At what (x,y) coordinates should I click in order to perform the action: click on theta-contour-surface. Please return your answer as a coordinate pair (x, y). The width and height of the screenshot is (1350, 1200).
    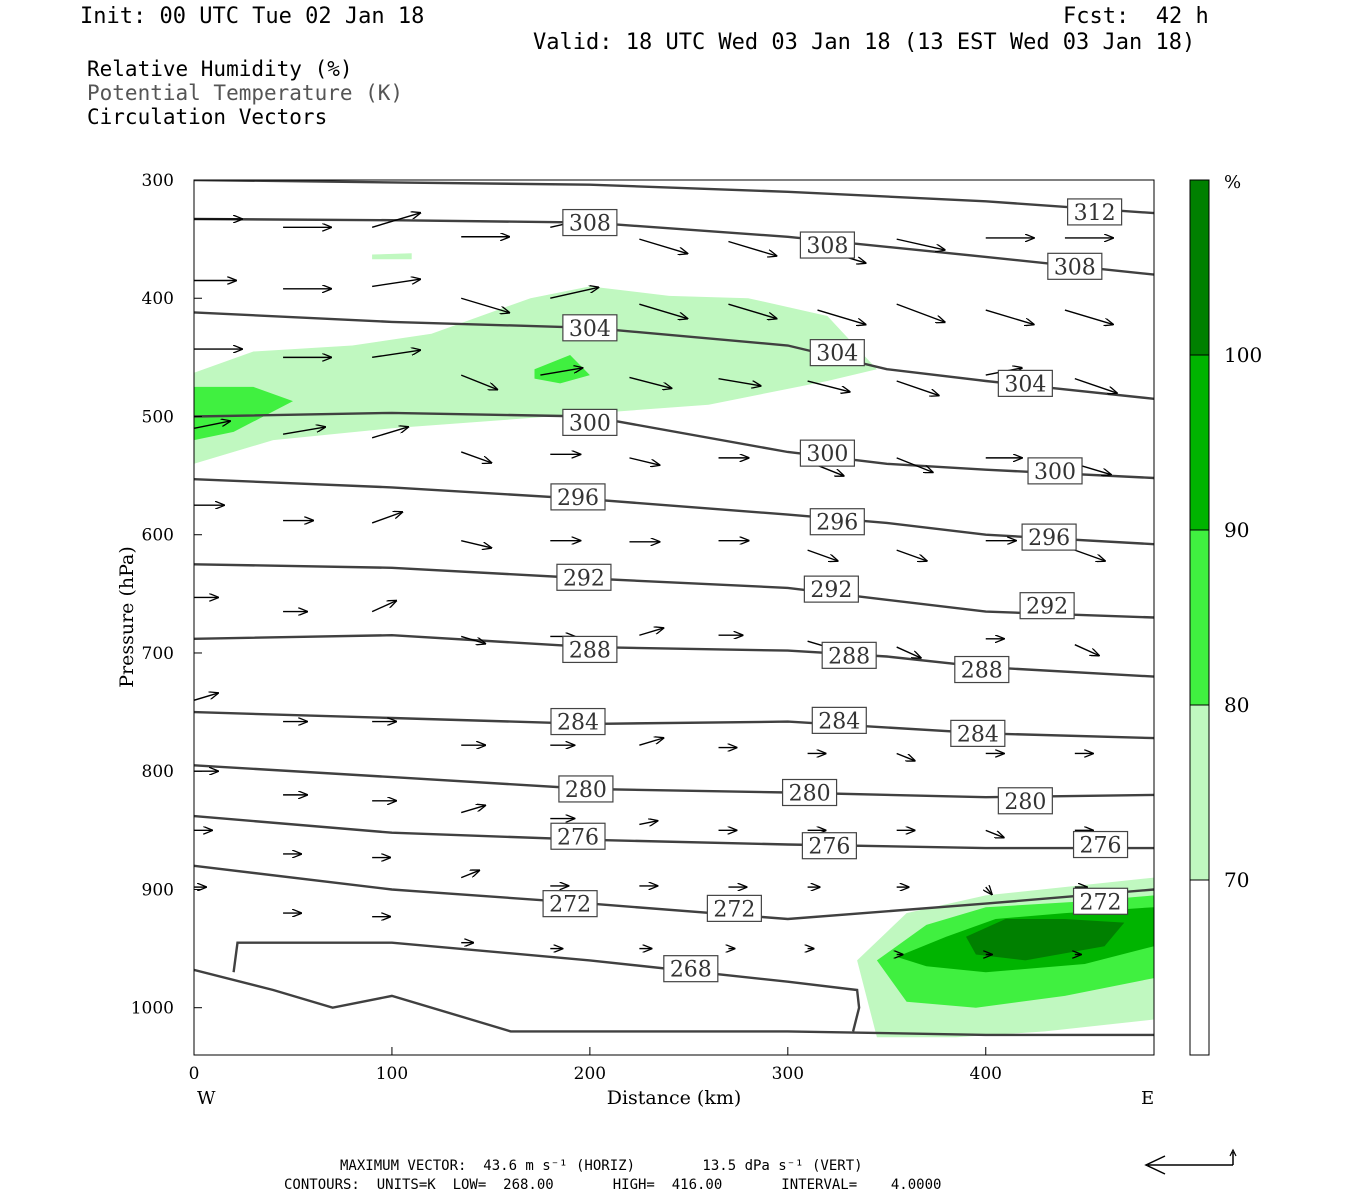
    Looking at the image, I should click on (674, 1002).